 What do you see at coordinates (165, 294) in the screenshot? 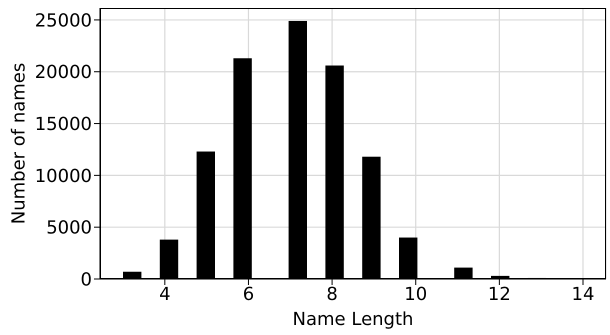
I see `x-tick-label: 4` at bounding box center [165, 294].